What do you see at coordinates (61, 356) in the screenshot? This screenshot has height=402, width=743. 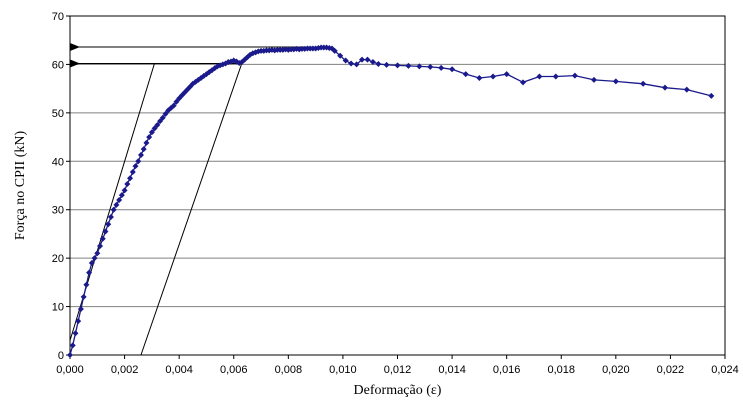 I see `y-tick-label: 0` at bounding box center [61, 356].